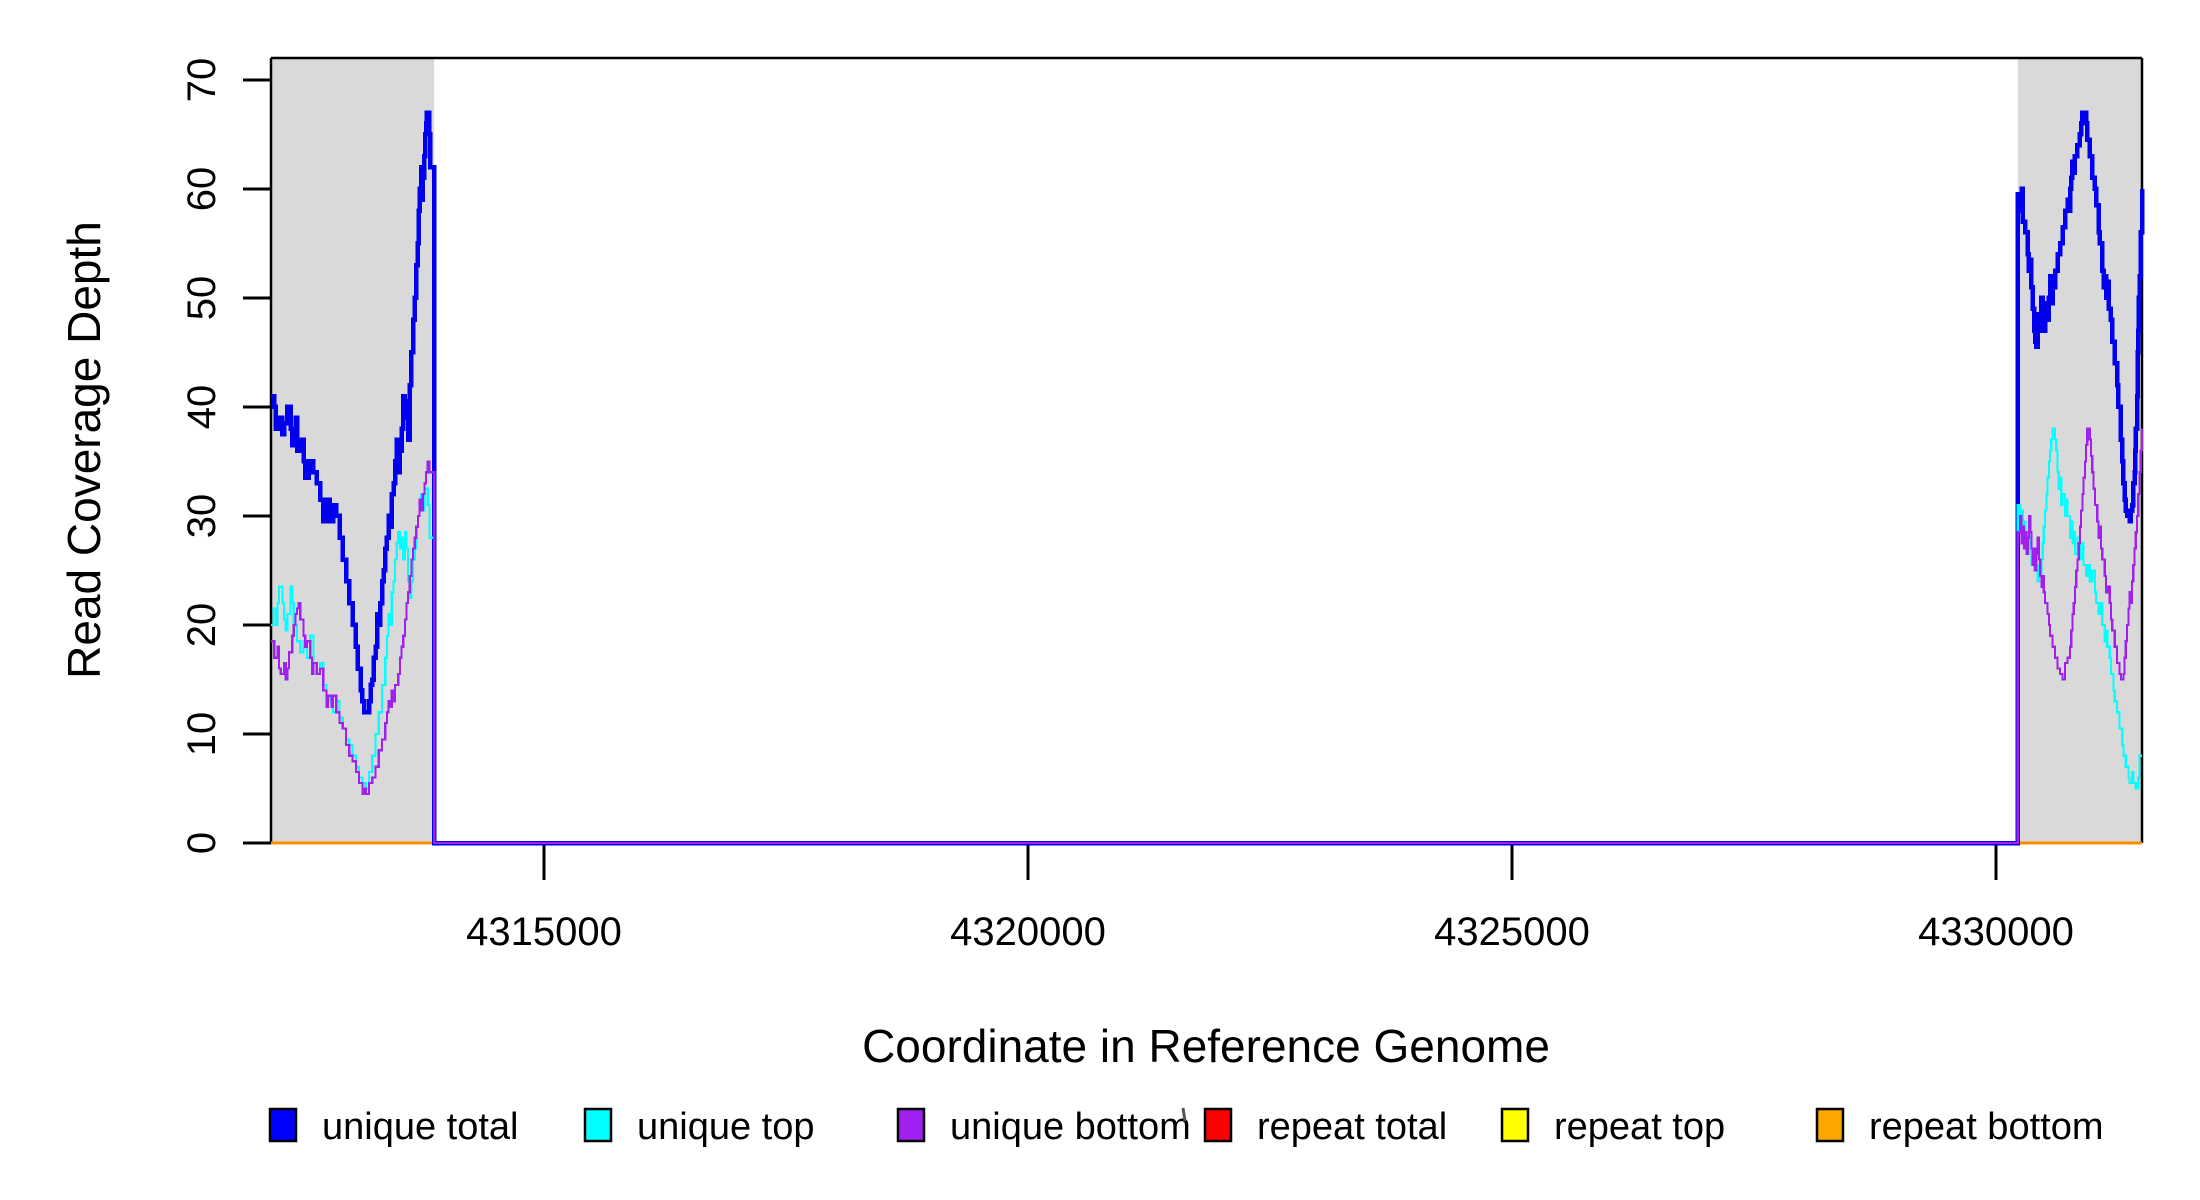 The width and height of the screenshot is (2200, 1200). I want to click on legend-item-repeat-total: repeat total, so click(1325, 1127).